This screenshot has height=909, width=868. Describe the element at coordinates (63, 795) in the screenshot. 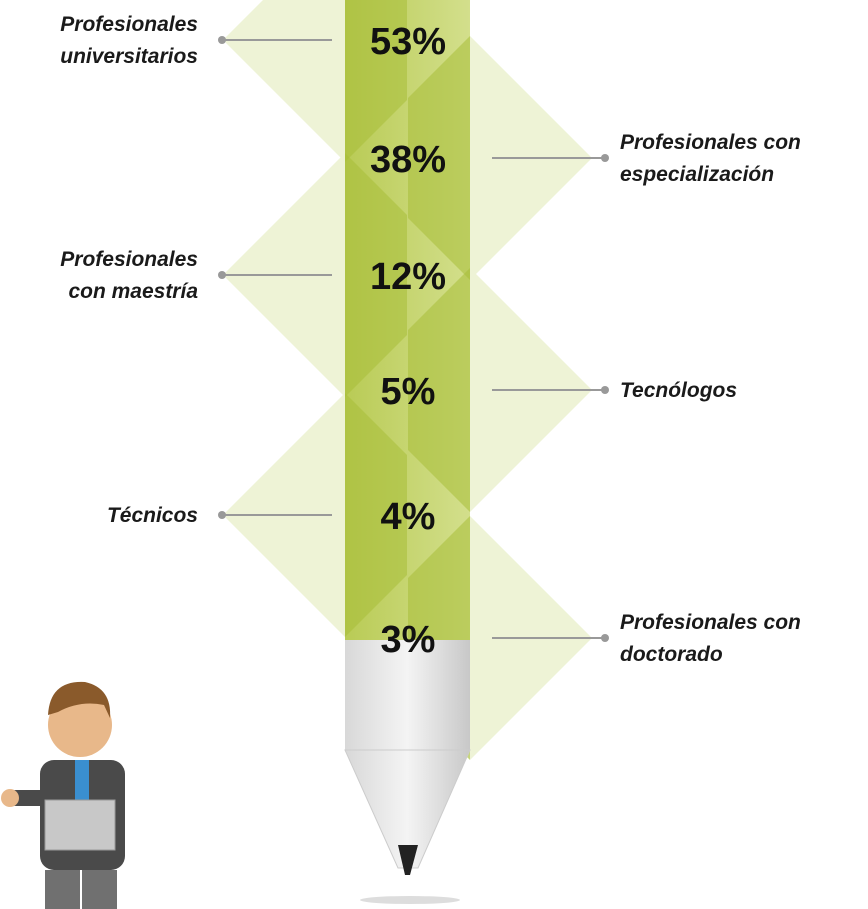

I see `person` at that location.